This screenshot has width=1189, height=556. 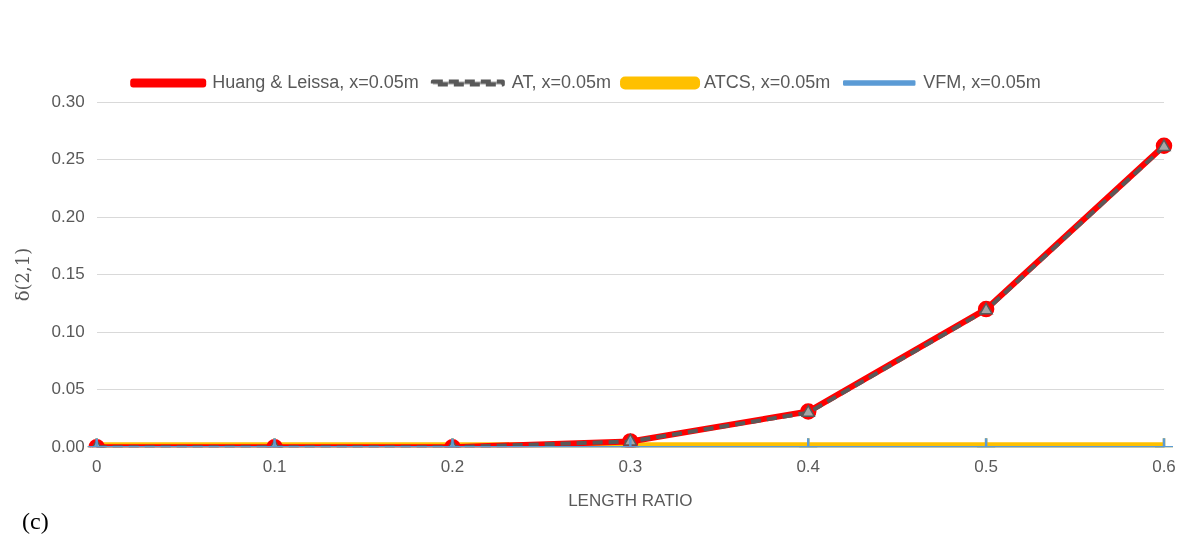 I want to click on legend-label: Huang & Leissa, x=0.05m, so click(x=315, y=81).